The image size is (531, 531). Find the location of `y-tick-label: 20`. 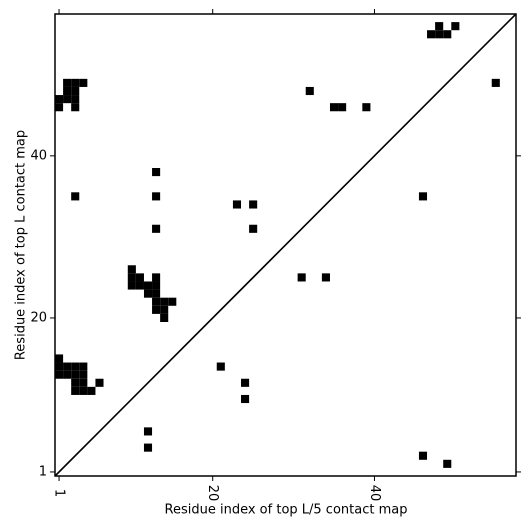

y-tick-label: 20 is located at coordinates (38, 317).